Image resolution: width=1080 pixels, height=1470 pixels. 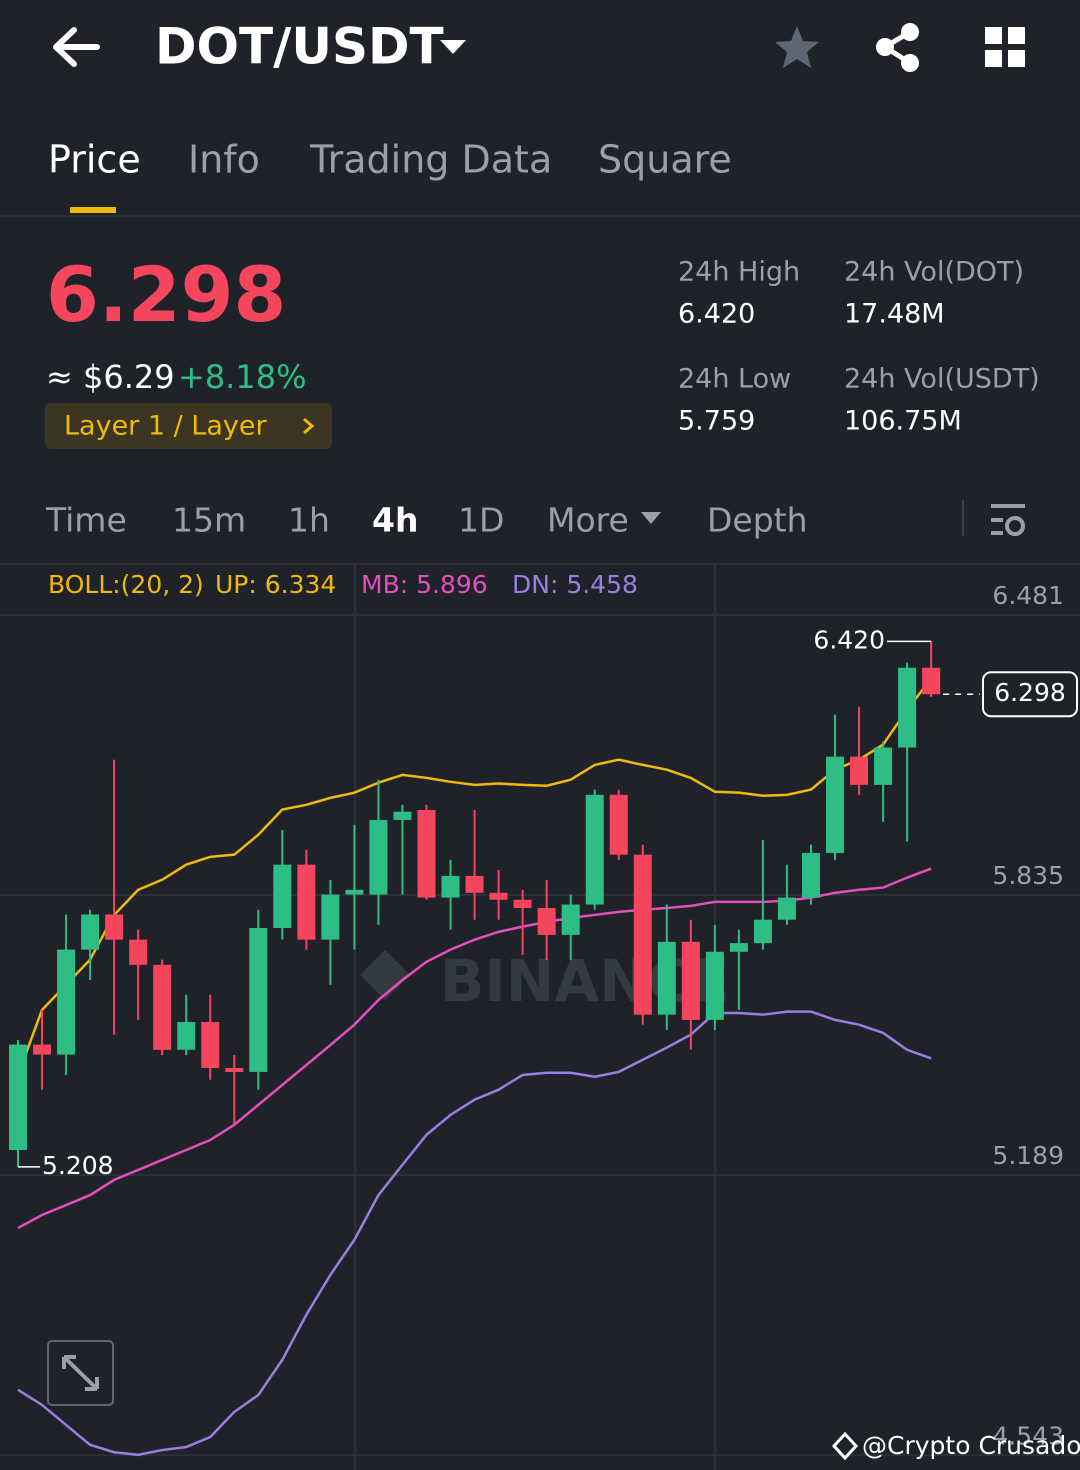 I want to click on more-dropdown, so click(x=651, y=518).